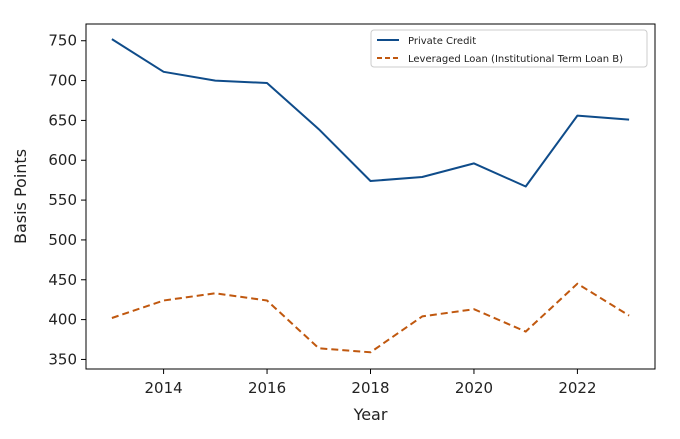 This screenshot has height=439, width=680. What do you see at coordinates (62, 240) in the screenshot?
I see `y-tick-label: 500` at bounding box center [62, 240].